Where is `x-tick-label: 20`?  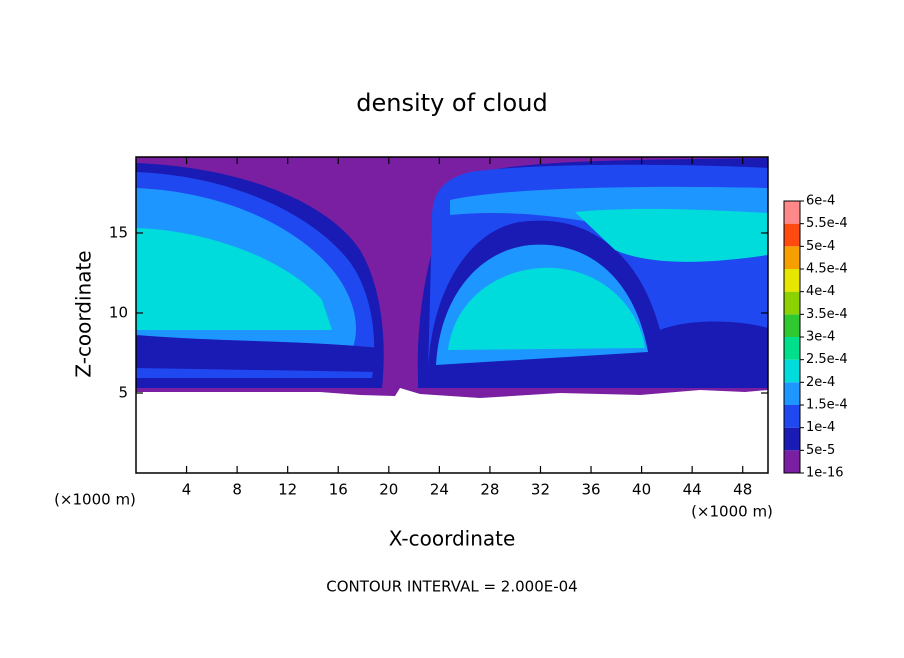 x-tick-label: 20 is located at coordinates (388, 490).